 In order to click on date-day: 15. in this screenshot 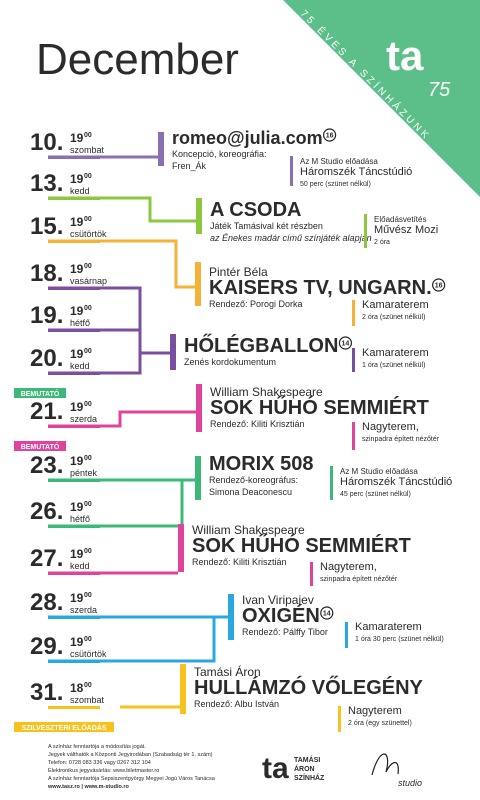, I will do `click(46, 226)`.